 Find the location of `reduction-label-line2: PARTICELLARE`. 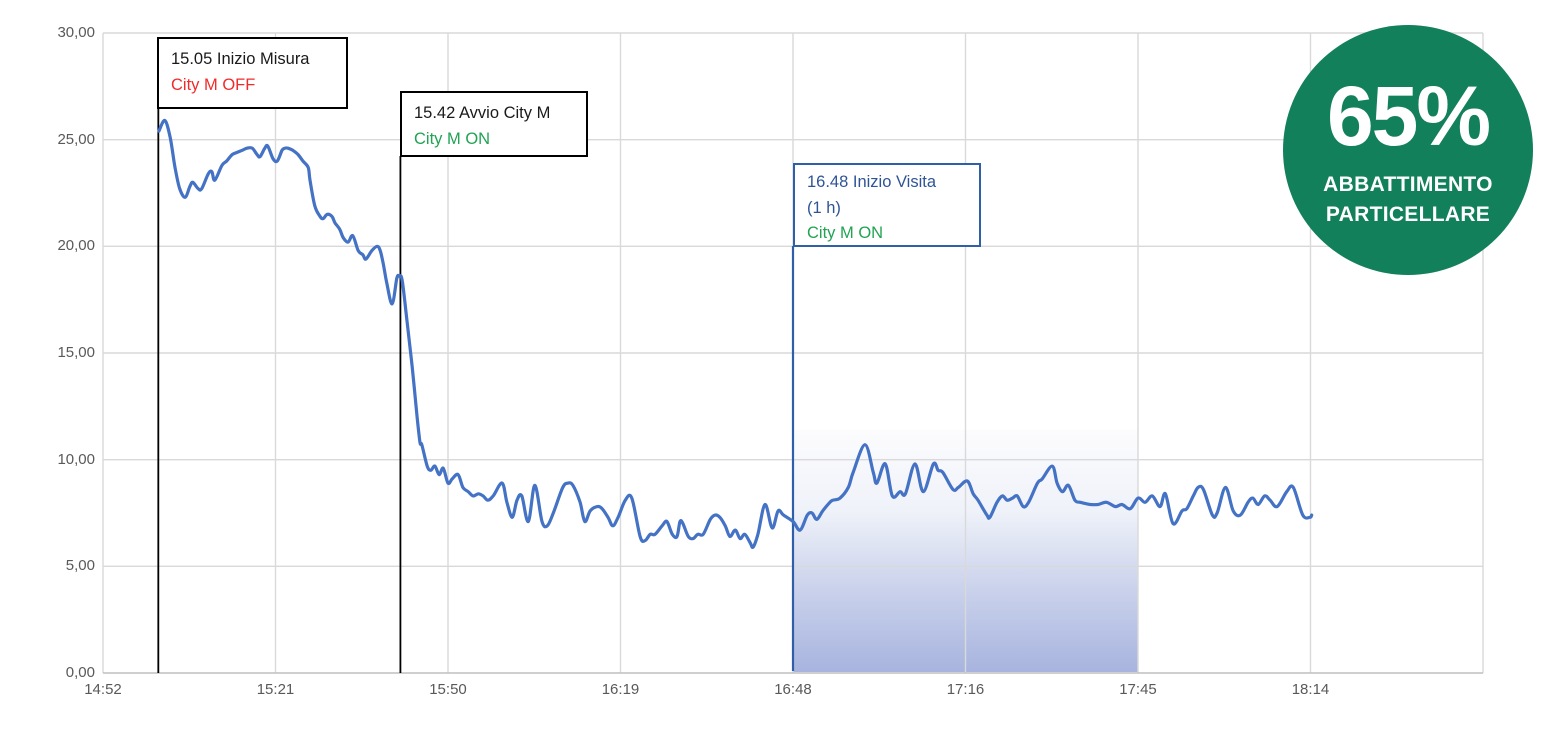

reduction-label-line2: PARTICELLARE is located at coordinates (1408, 214).